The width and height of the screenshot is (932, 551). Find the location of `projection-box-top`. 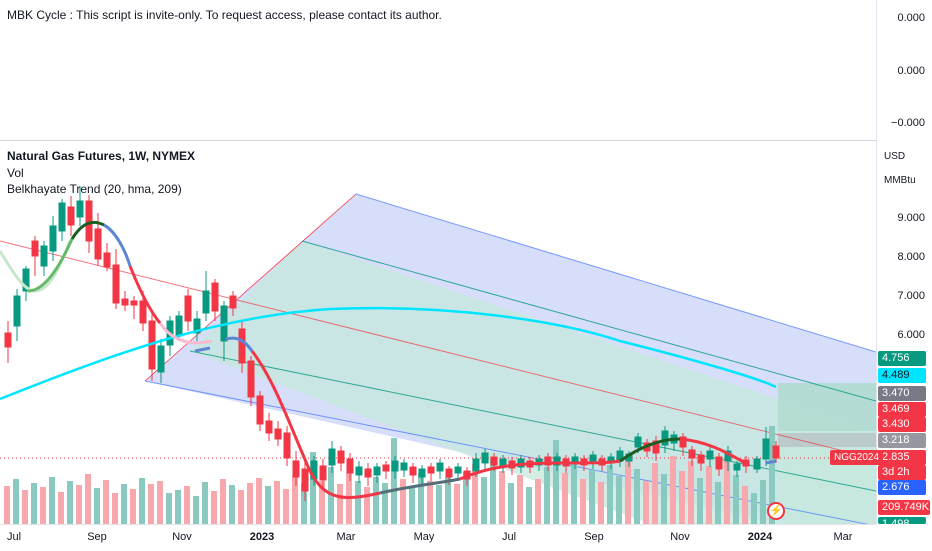

projection-box-top is located at coordinates (827, 407).